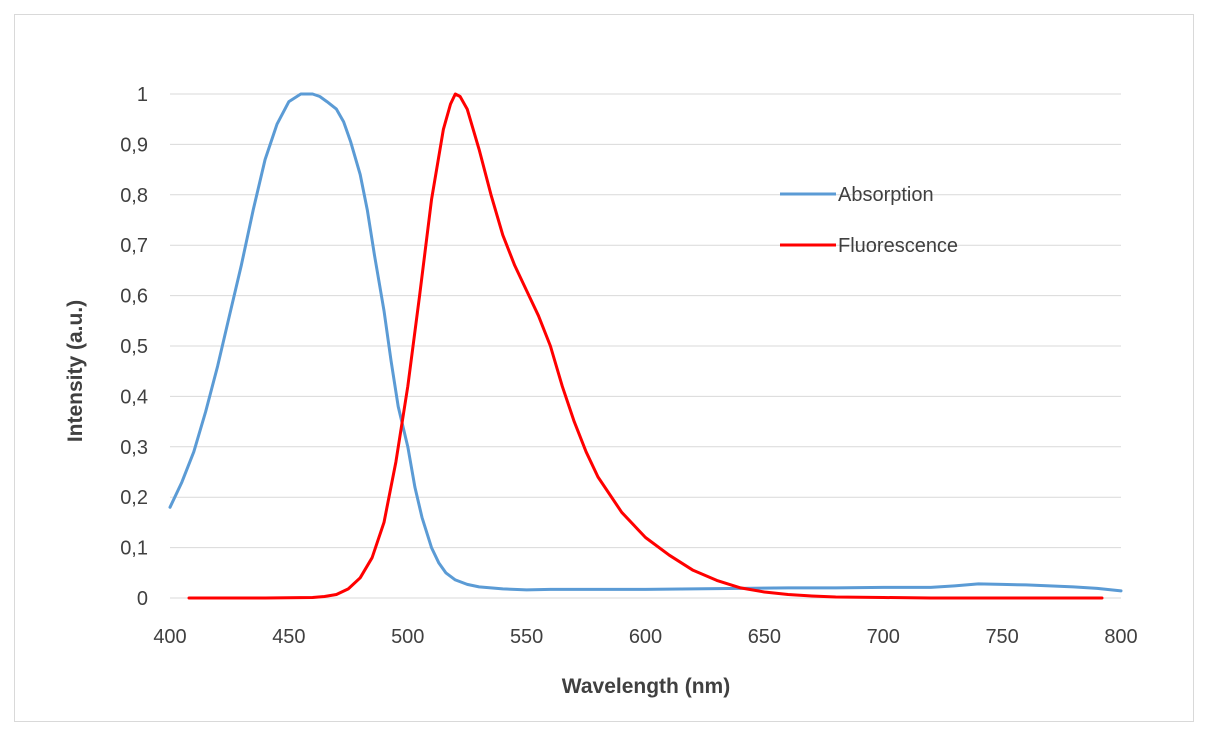 The height and width of the screenshot is (736, 1208). What do you see at coordinates (898, 246) in the screenshot?
I see `legend-label-fluorescence: Fluorescence` at bounding box center [898, 246].